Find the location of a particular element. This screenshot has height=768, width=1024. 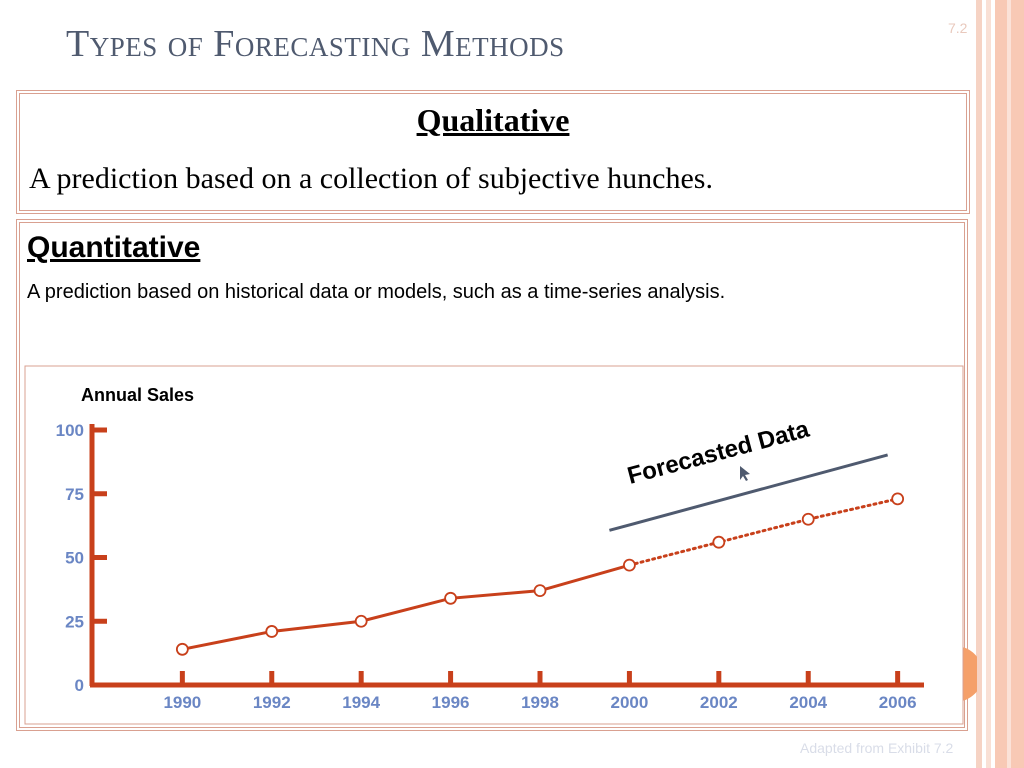

x-tick-label: 1990 is located at coordinates (182, 702).